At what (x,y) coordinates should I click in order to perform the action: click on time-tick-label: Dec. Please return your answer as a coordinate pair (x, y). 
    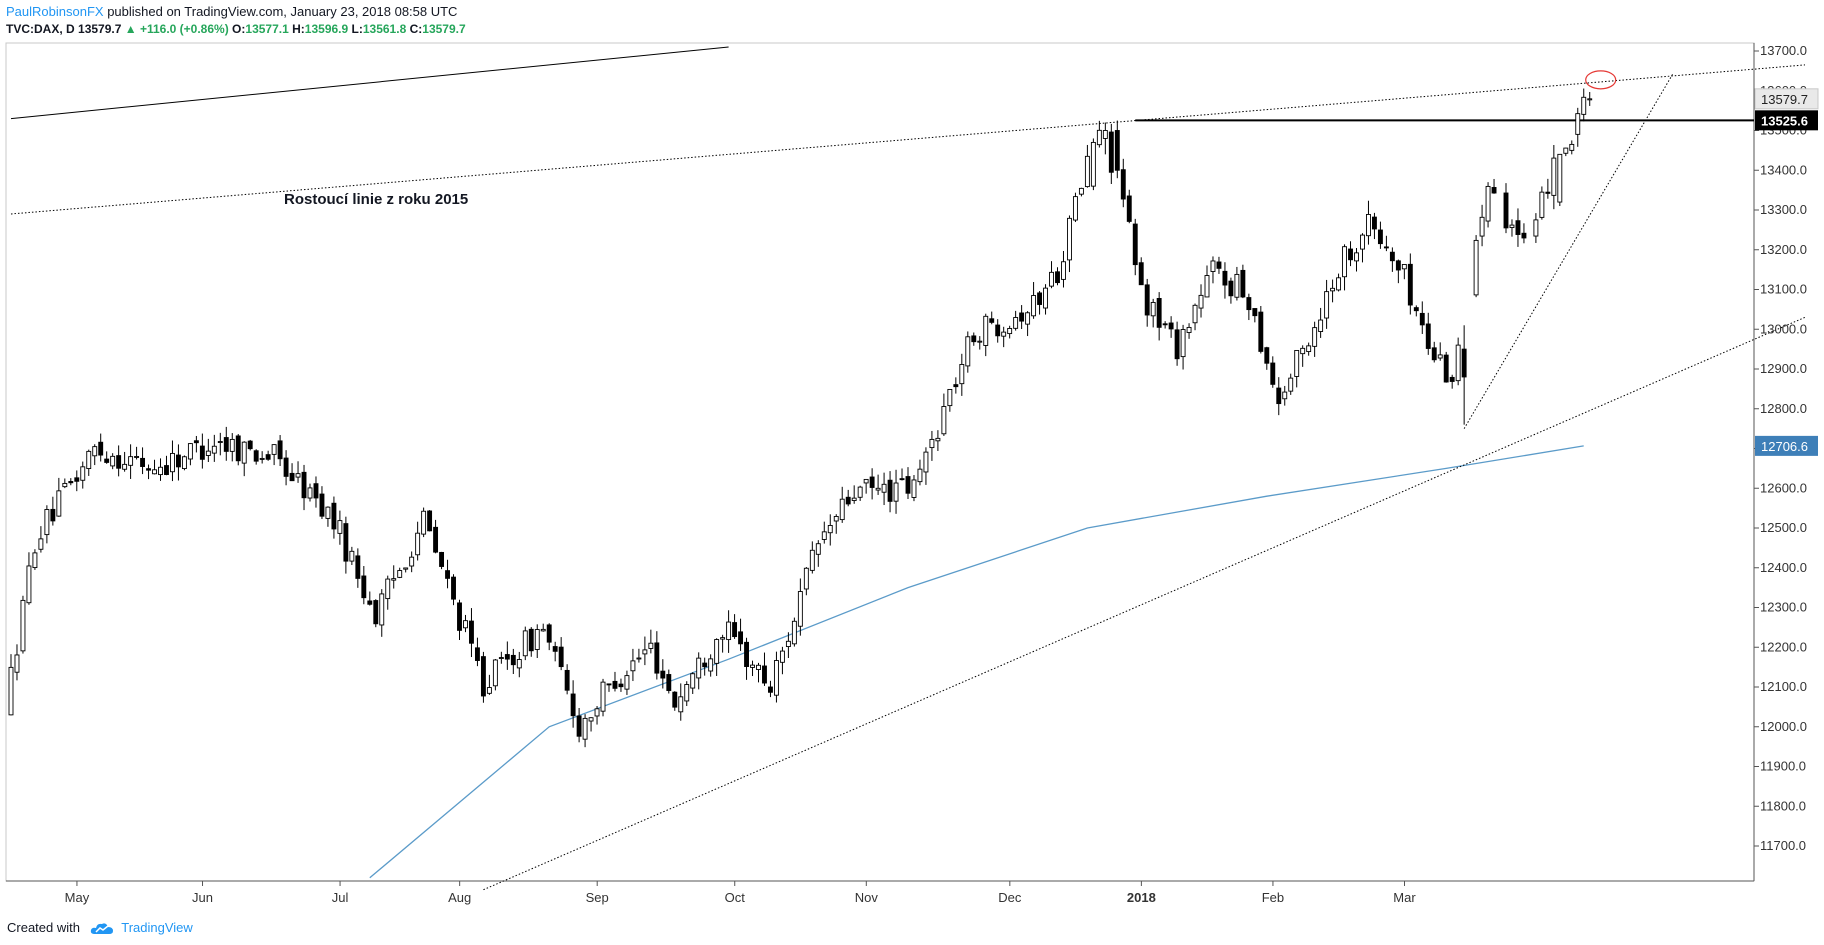
    Looking at the image, I should click on (1010, 897).